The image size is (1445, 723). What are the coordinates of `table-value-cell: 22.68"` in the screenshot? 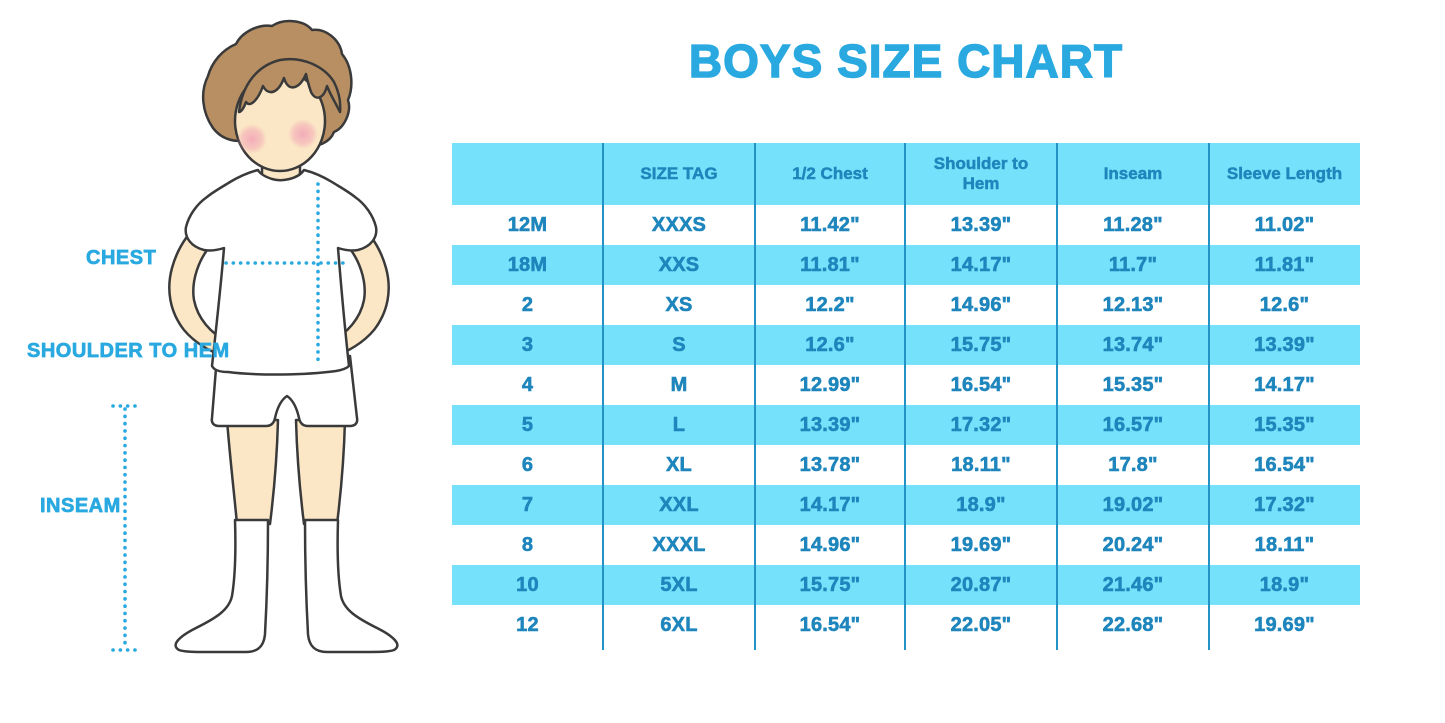 It's located at (1133, 624).